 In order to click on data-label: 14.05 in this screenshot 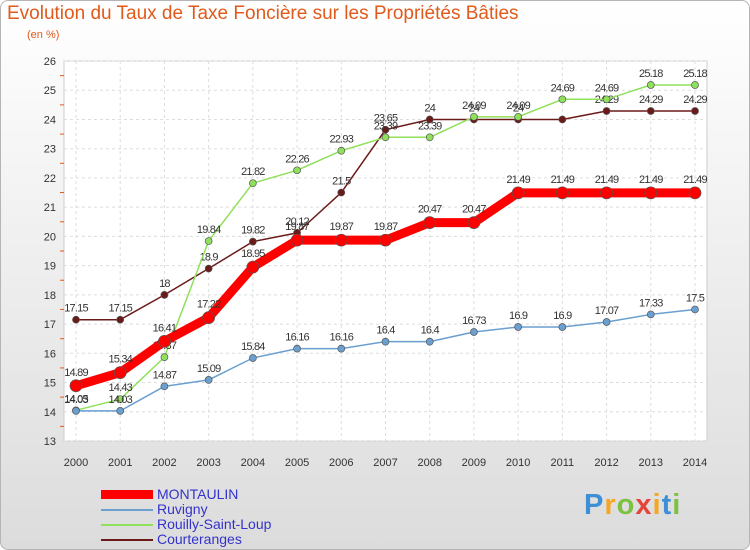, I will do `click(76, 399)`.